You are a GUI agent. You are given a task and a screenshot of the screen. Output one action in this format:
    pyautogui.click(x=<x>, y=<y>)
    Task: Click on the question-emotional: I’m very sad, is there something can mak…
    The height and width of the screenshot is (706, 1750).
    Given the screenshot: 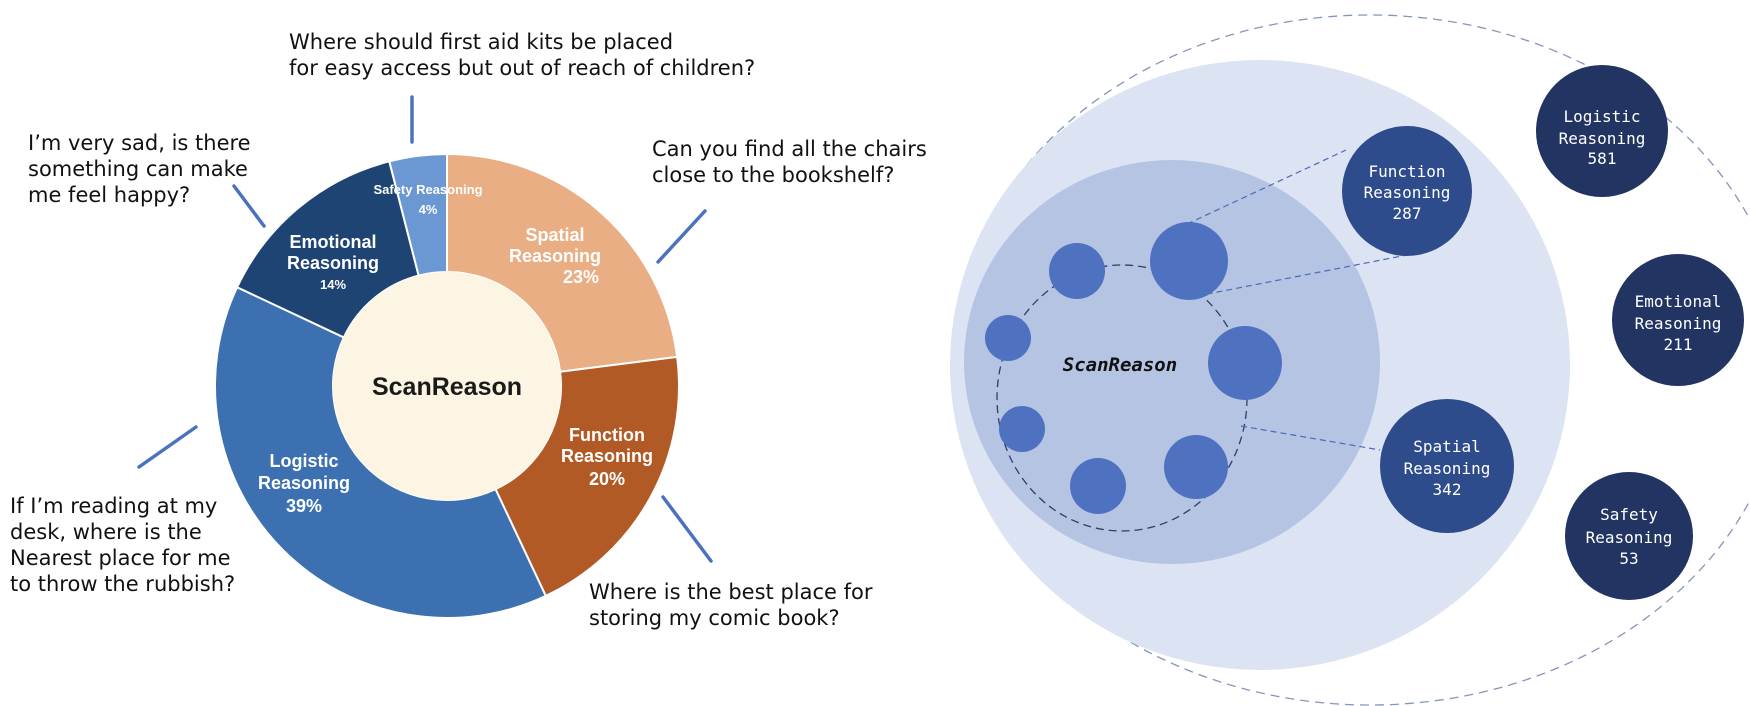 What is the action you would take?
    pyautogui.click(x=139, y=169)
    